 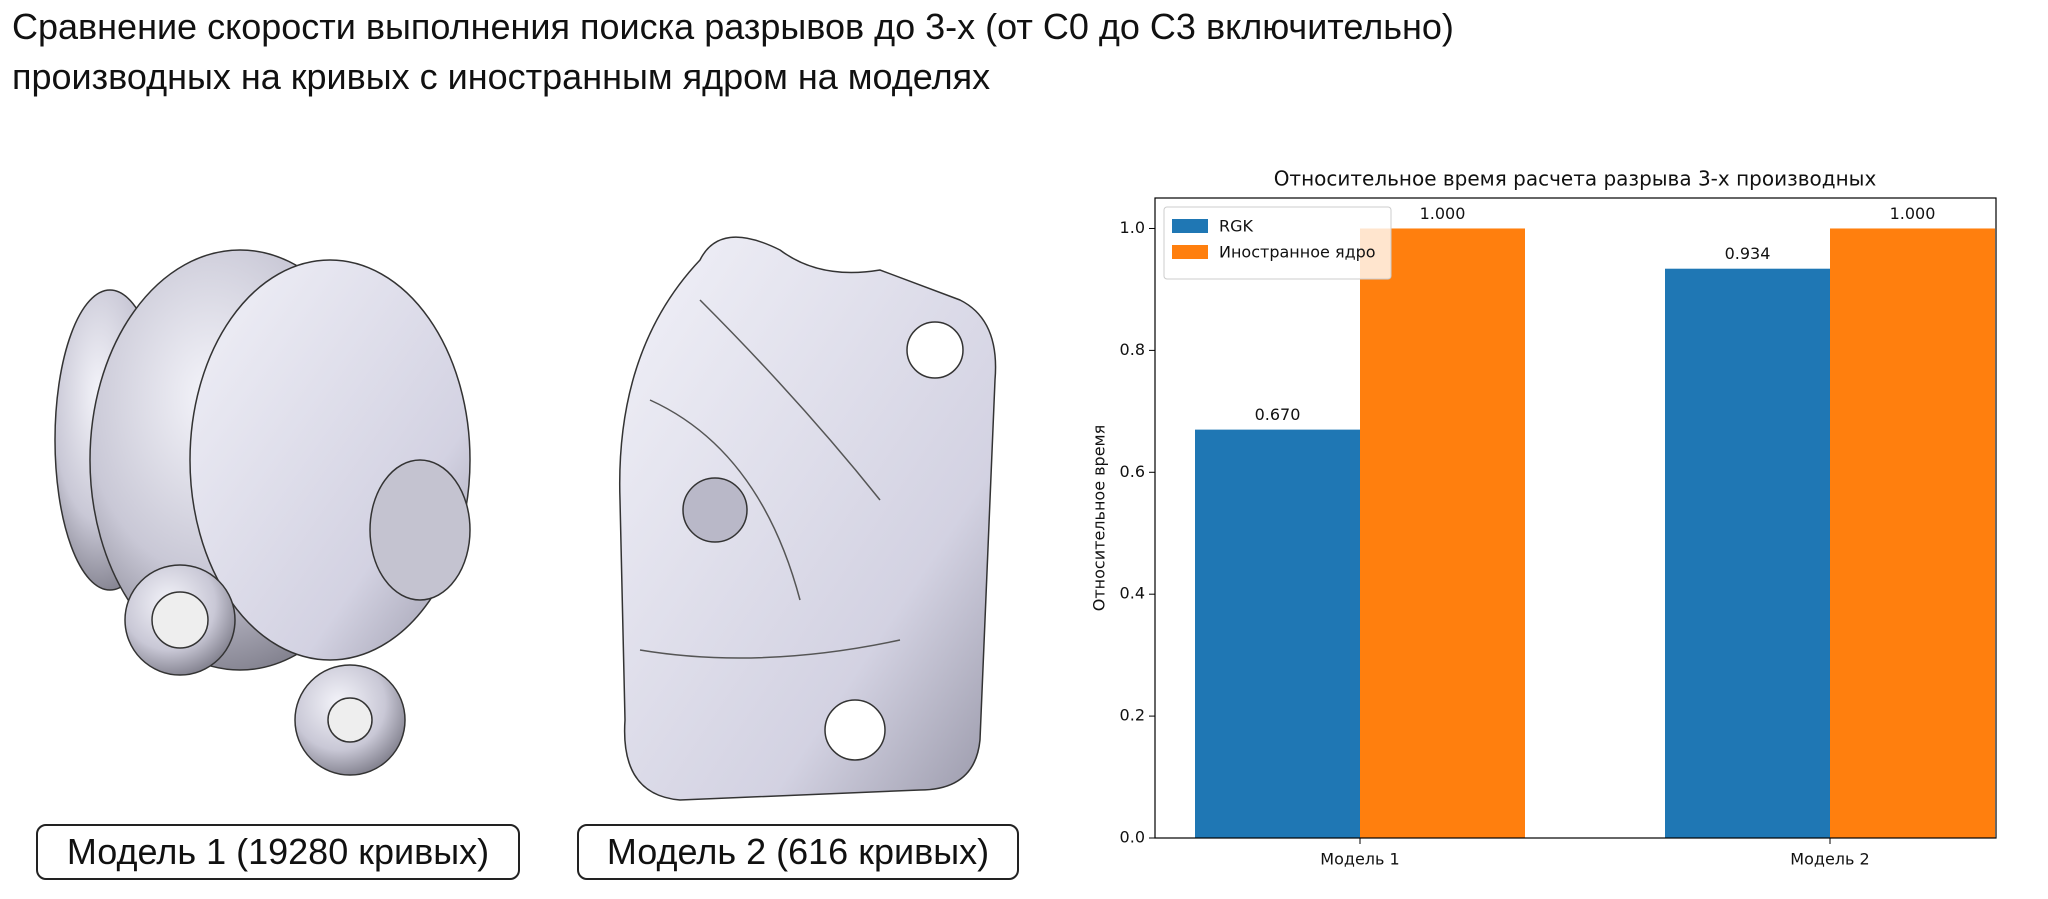 What do you see at coordinates (1132, 837) in the screenshot?
I see `y-tick-label: 0.0` at bounding box center [1132, 837].